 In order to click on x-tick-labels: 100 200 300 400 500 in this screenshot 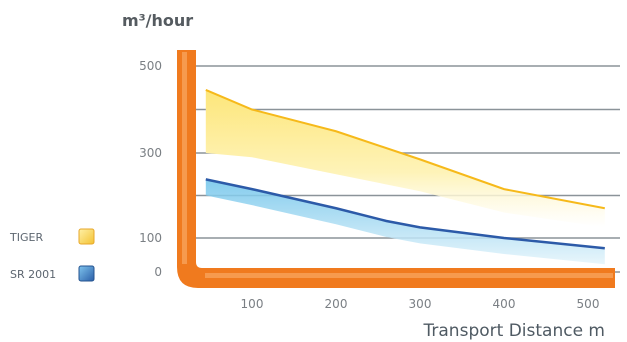, I will do `click(420, 304)`.